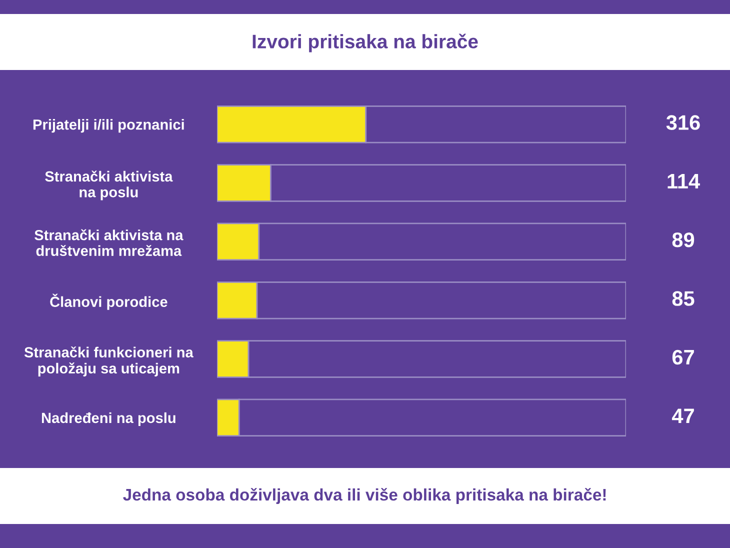 The height and width of the screenshot is (548, 730). Describe the element at coordinates (683, 416) in the screenshot. I see `data-label: 47` at that location.